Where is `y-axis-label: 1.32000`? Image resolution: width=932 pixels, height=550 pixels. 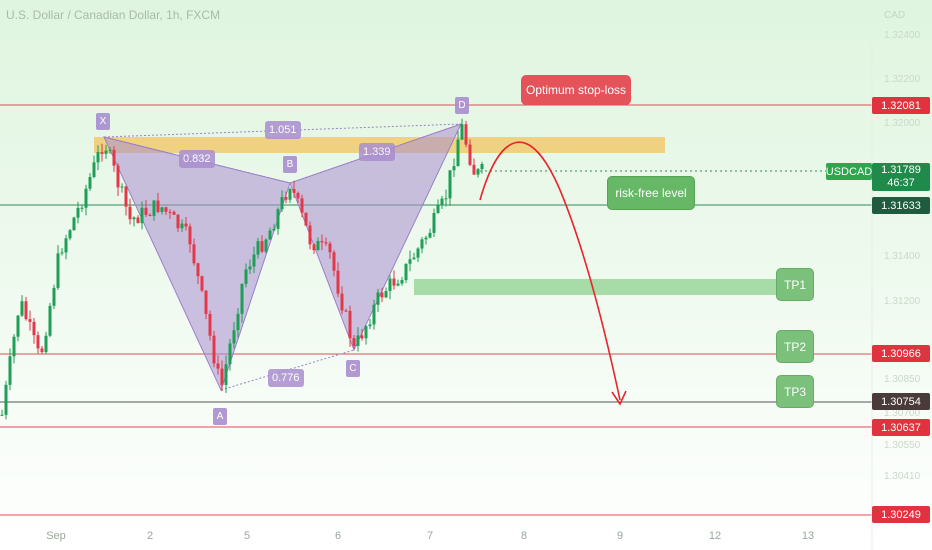
y-axis-label: 1.32000 is located at coordinates (902, 123).